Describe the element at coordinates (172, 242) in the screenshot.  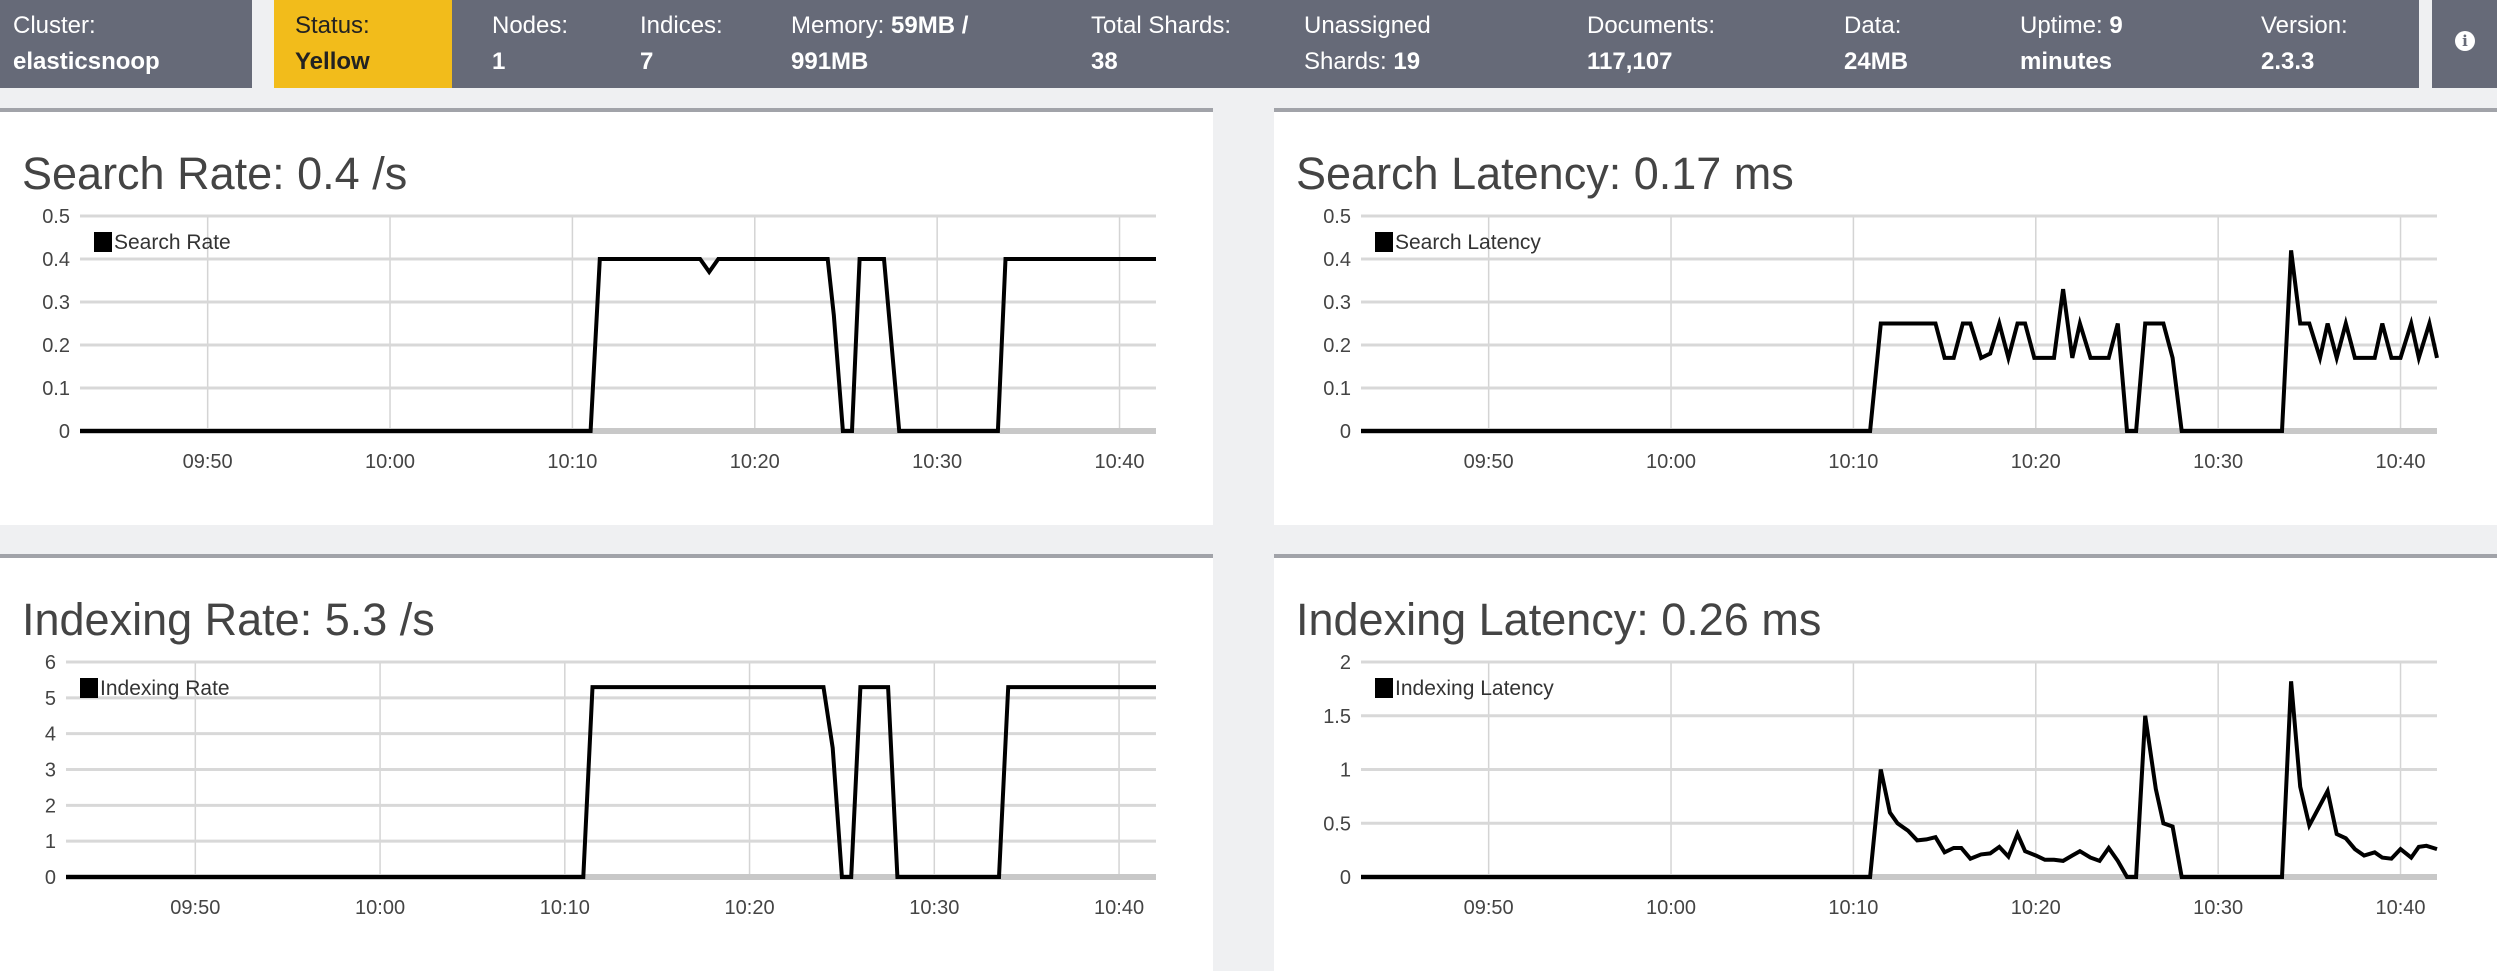
I see `legend-label: Search Rate` at that location.